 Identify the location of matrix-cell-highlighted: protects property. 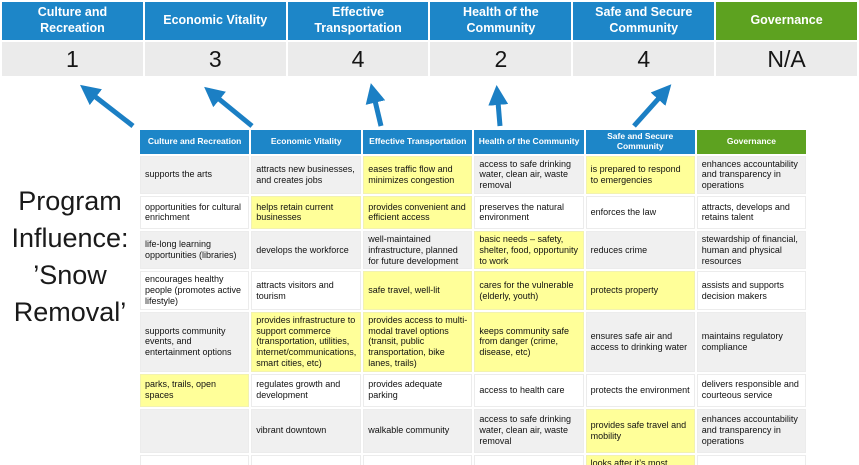
(640, 290).